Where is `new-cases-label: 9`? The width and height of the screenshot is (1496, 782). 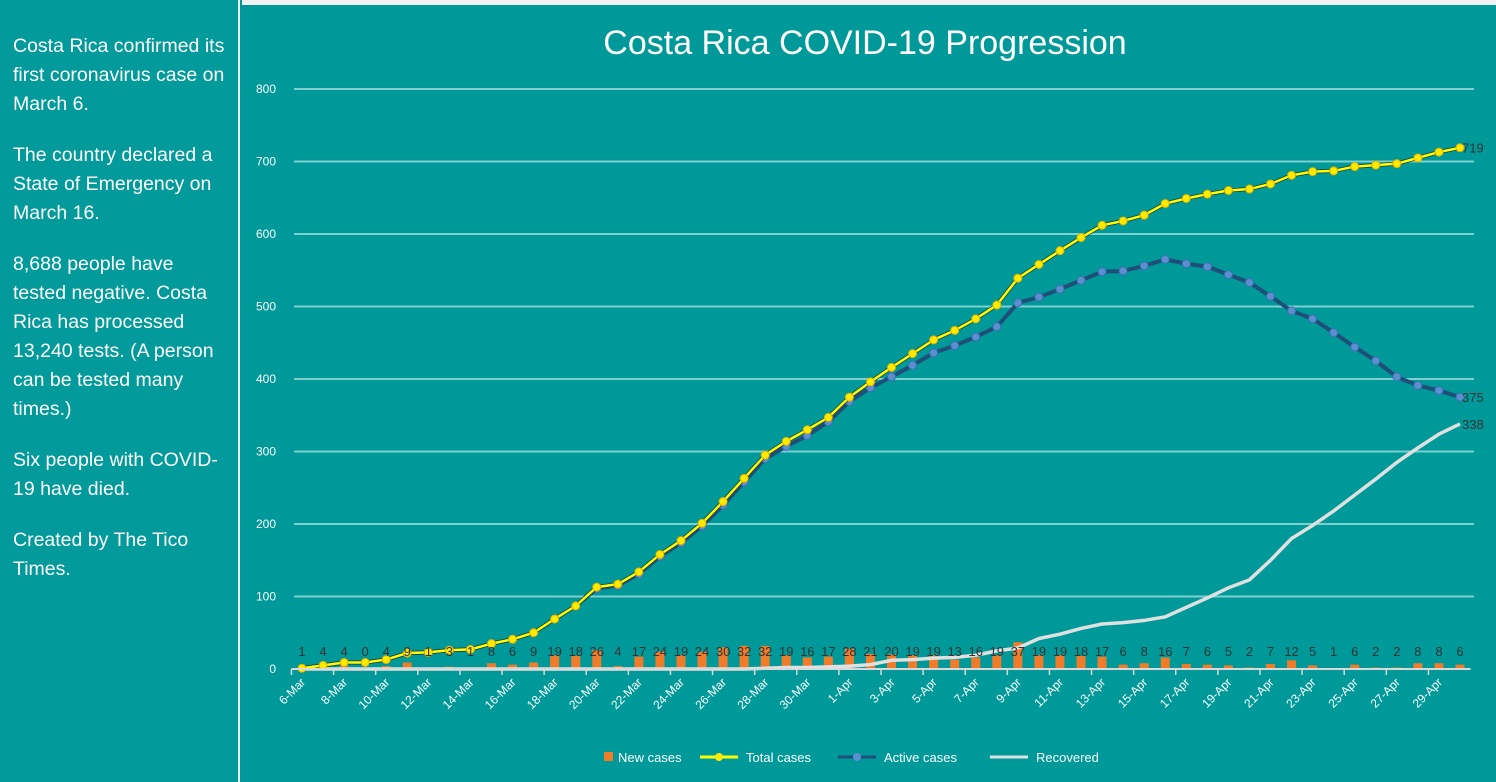
new-cases-label: 9 is located at coordinates (533, 651).